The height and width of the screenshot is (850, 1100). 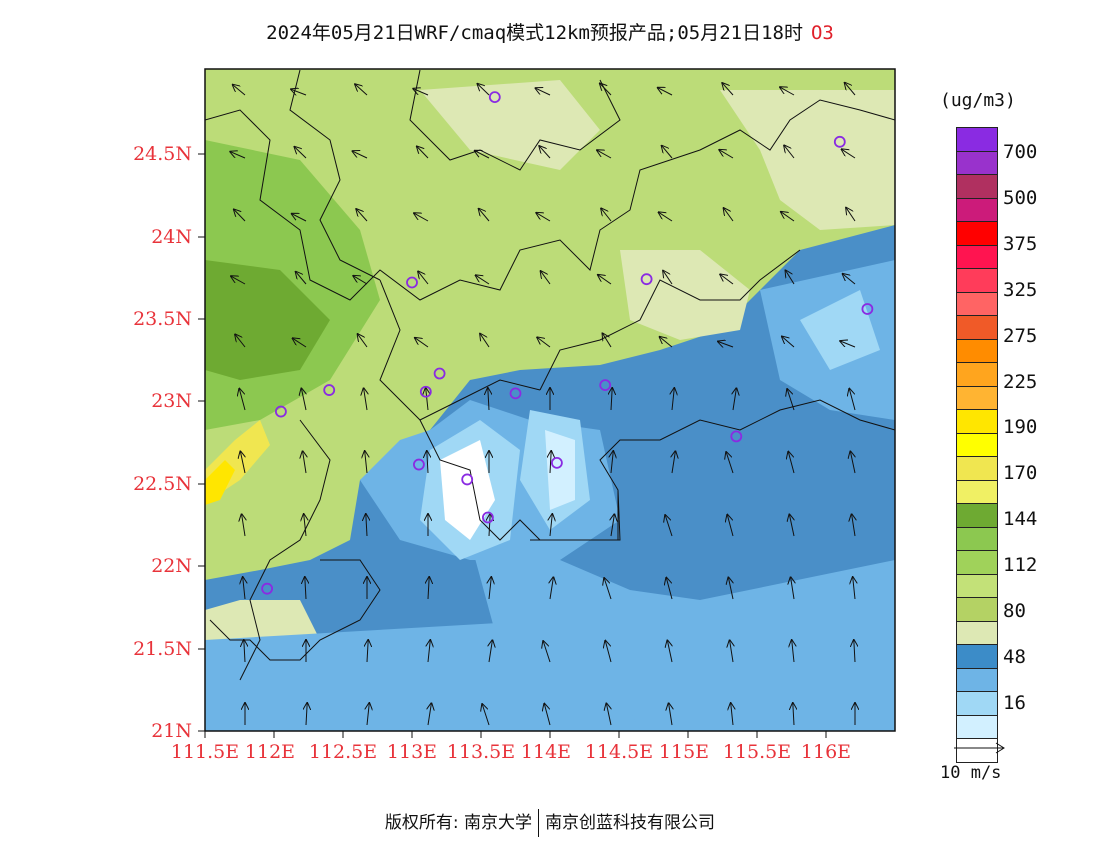 I want to click on latitude-axis: 24.5N 24N 23.5N 23N 22.5N 22N 21.5N 21N, so click(x=169, y=442).